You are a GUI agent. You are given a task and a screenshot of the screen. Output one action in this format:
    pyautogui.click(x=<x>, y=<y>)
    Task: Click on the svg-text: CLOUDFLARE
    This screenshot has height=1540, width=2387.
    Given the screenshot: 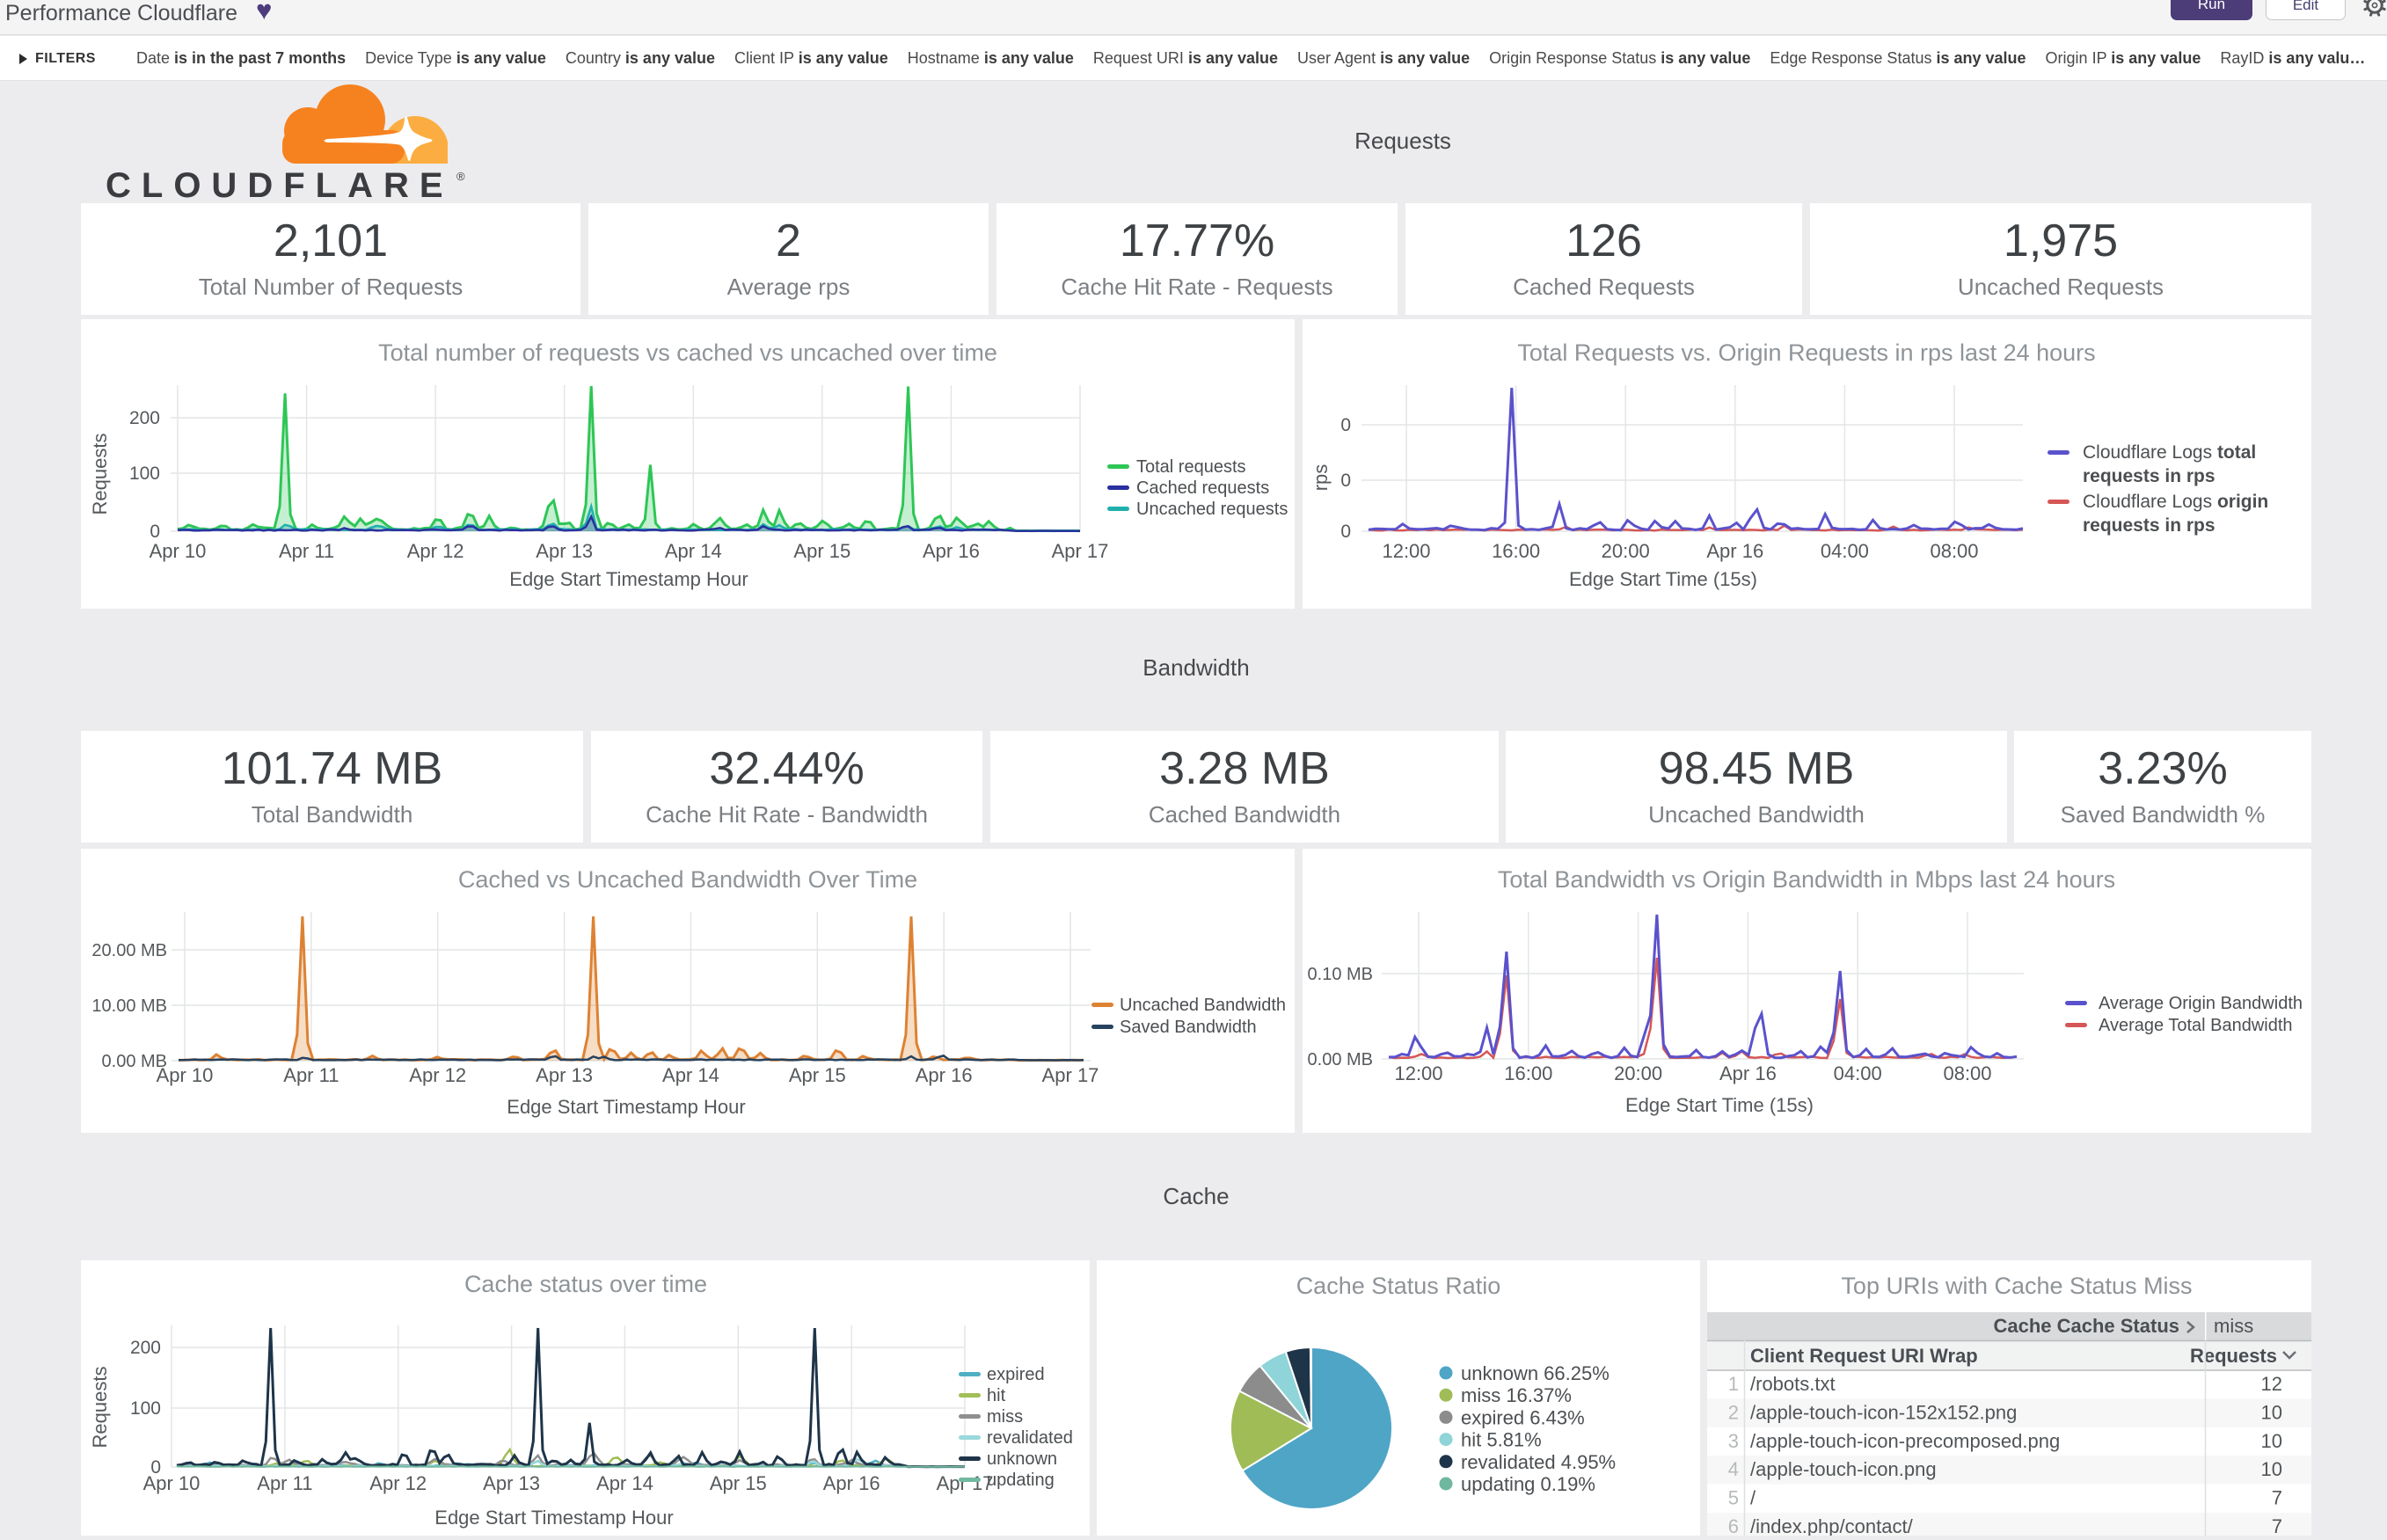 What is the action you would take?
    pyautogui.click(x=280, y=183)
    